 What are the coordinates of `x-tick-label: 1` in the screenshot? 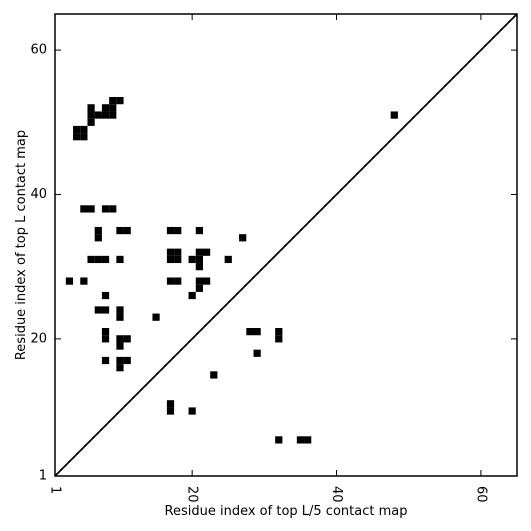 It's located at (55, 490).